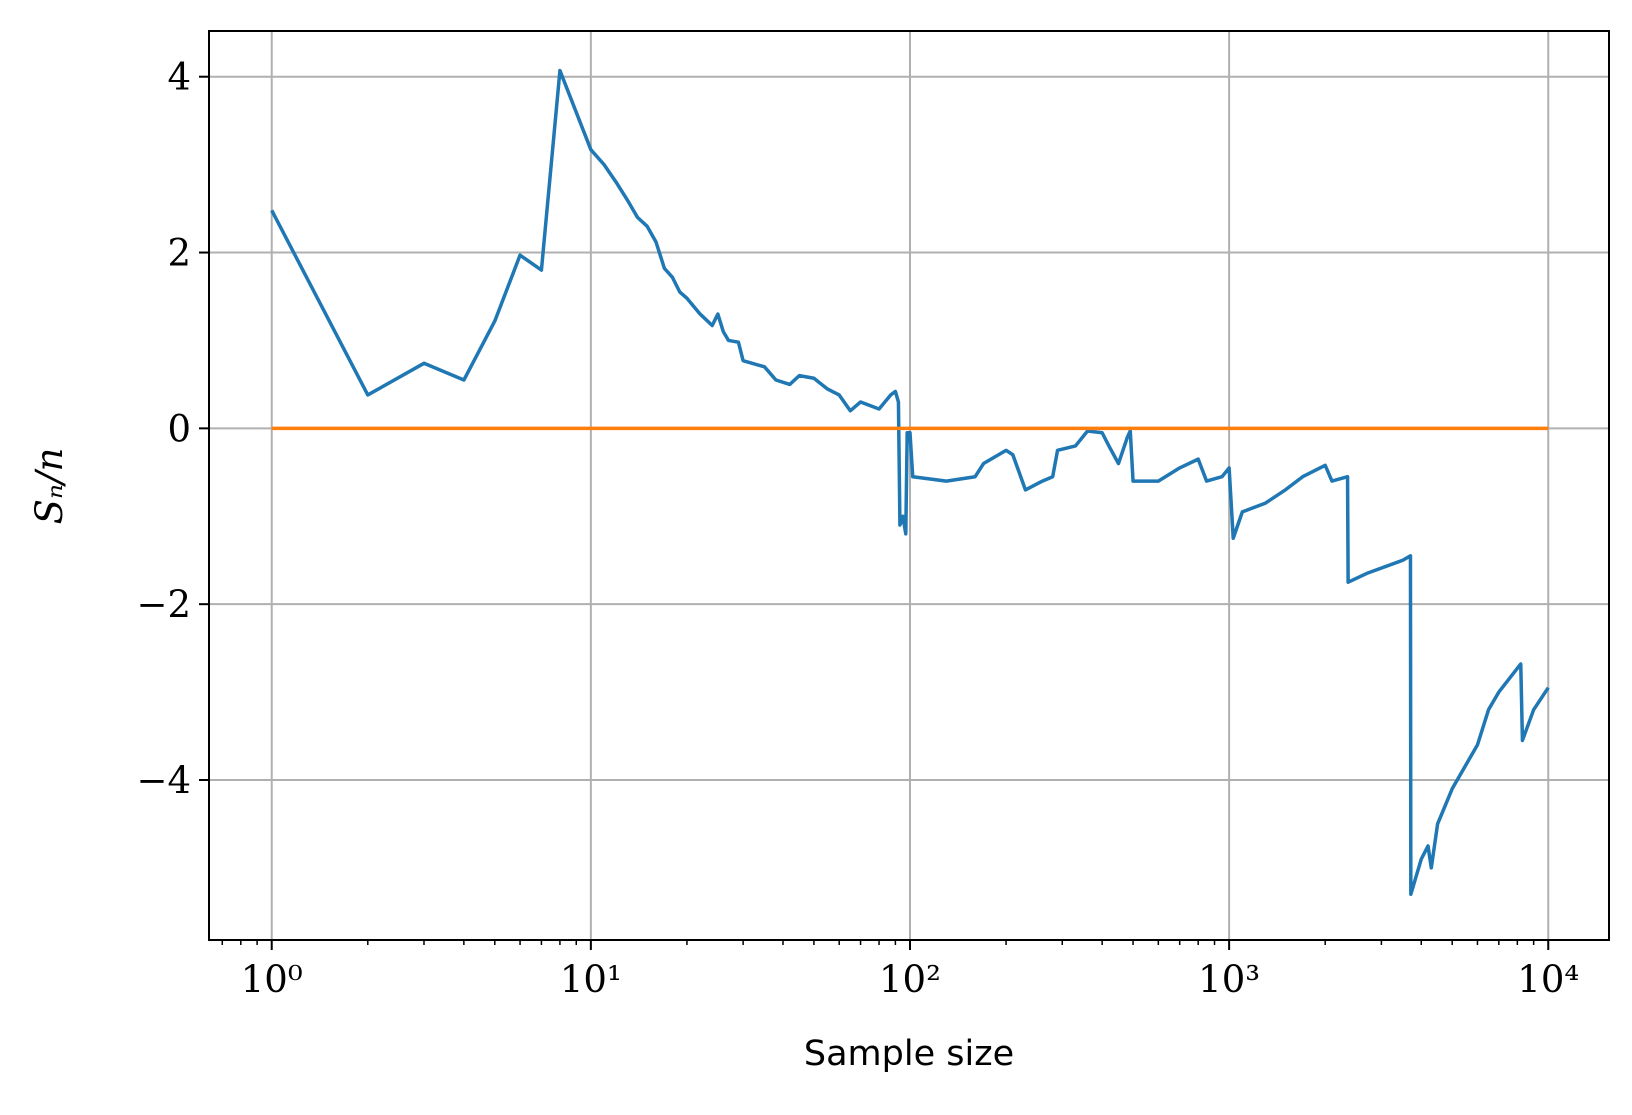 This screenshot has width=1632, height=1115. What do you see at coordinates (591, 979) in the screenshot?
I see `x-tick-label: 10¹` at bounding box center [591, 979].